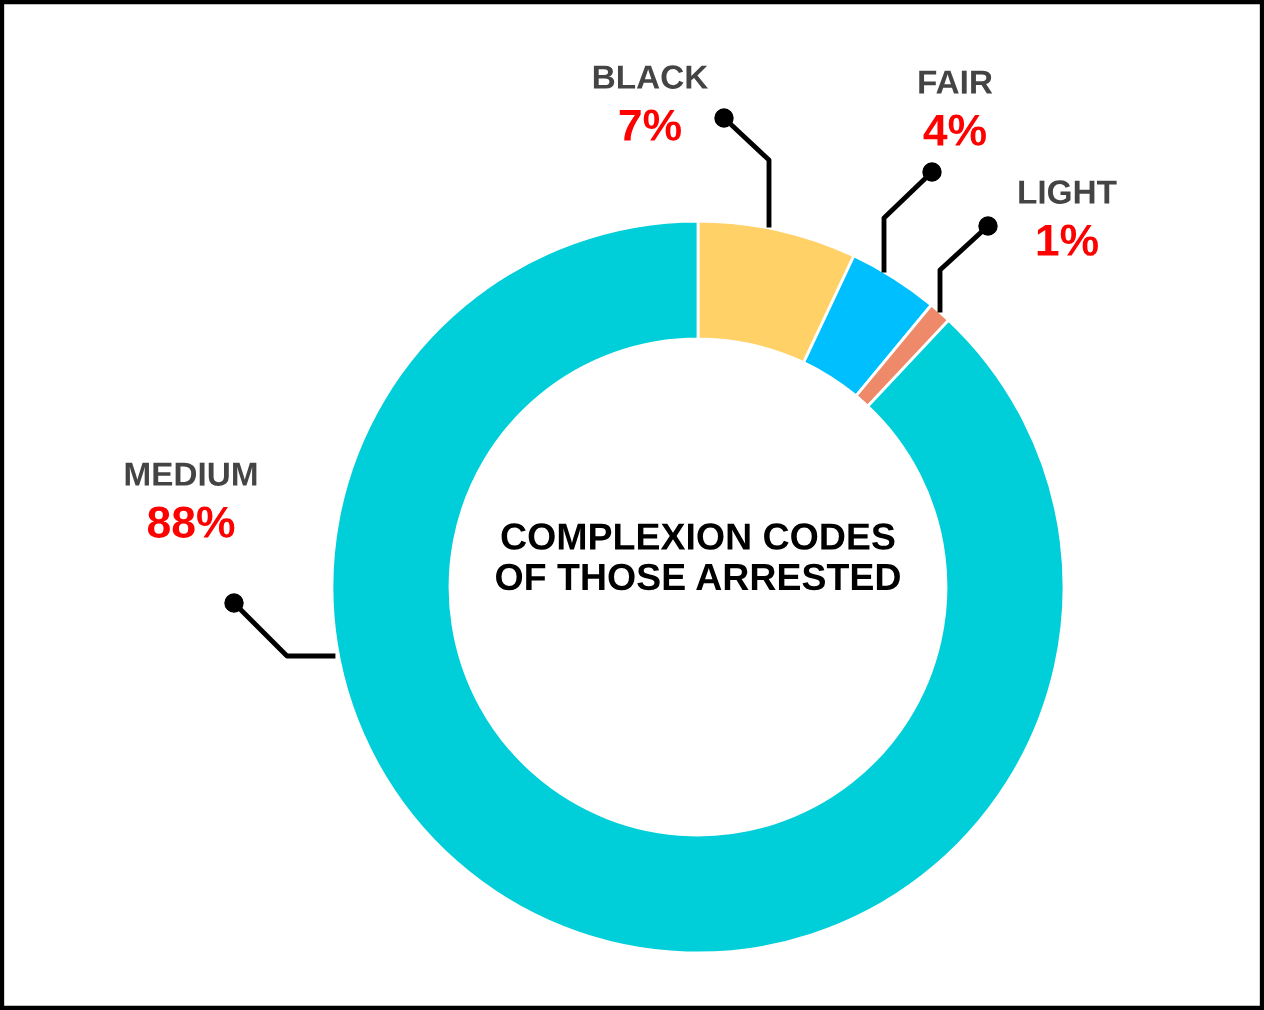 This screenshot has height=1010, width=1264. Describe the element at coordinates (954, 130) in the screenshot. I see `data-label: 4%` at that location.